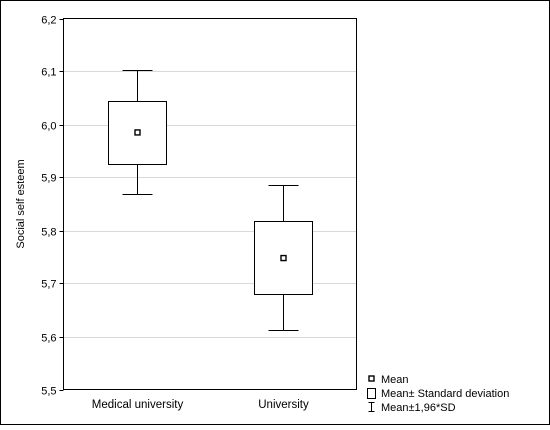  What do you see at coordinates (418, 408) in the screenshot?
I see `legend-whisker-label: Mean±1,96*SD` at bounding box center [418, 408].